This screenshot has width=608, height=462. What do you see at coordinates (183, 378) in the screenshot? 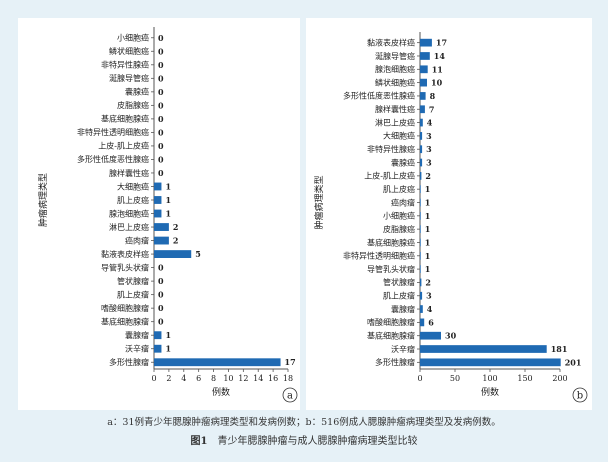
I see `x-tick-label: 4` at bounding box center [183, 378].